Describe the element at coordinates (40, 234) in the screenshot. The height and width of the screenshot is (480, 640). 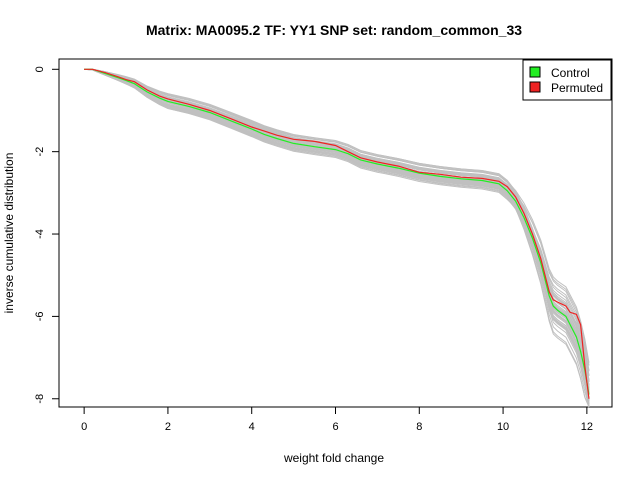
I see `y-tick-label: -4` at that location.